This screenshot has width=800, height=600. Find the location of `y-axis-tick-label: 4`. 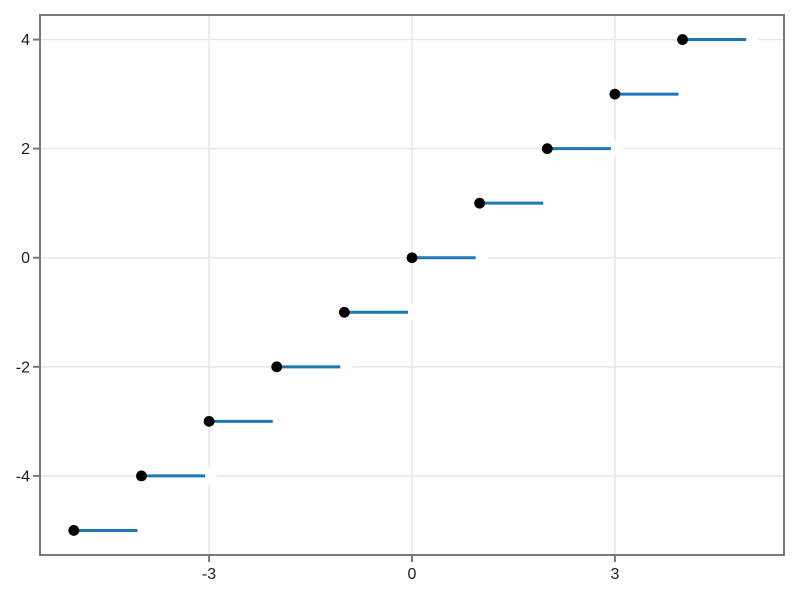

y-axis-tick-label: 4 is located at coordinates (25, 40).